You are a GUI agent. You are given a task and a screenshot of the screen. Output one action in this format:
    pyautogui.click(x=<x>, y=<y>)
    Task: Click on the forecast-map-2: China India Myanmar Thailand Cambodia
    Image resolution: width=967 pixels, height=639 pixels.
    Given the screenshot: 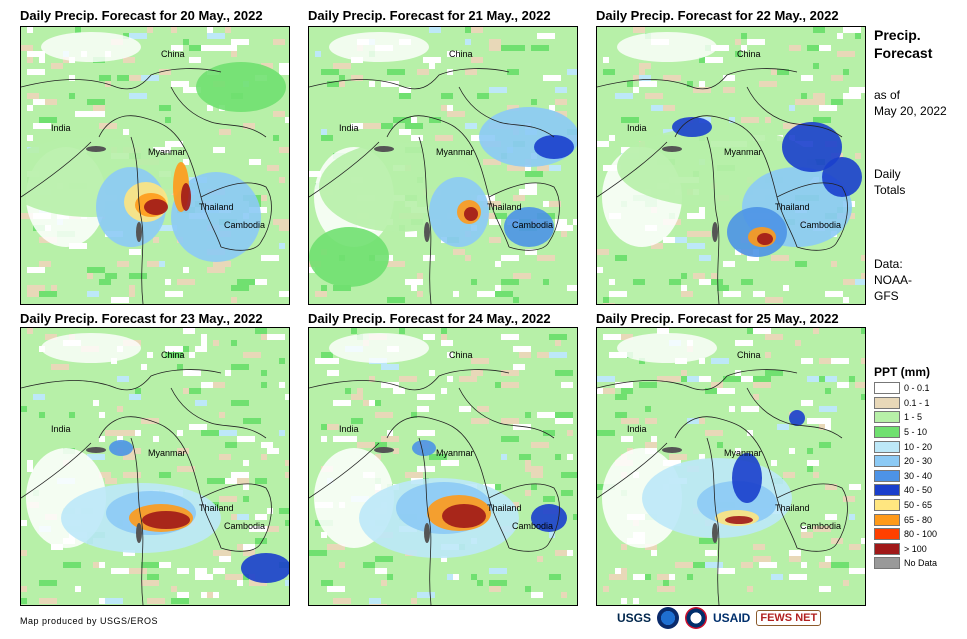 What is the action you would take?
    pyautogui.click(x=443, y=165)
    